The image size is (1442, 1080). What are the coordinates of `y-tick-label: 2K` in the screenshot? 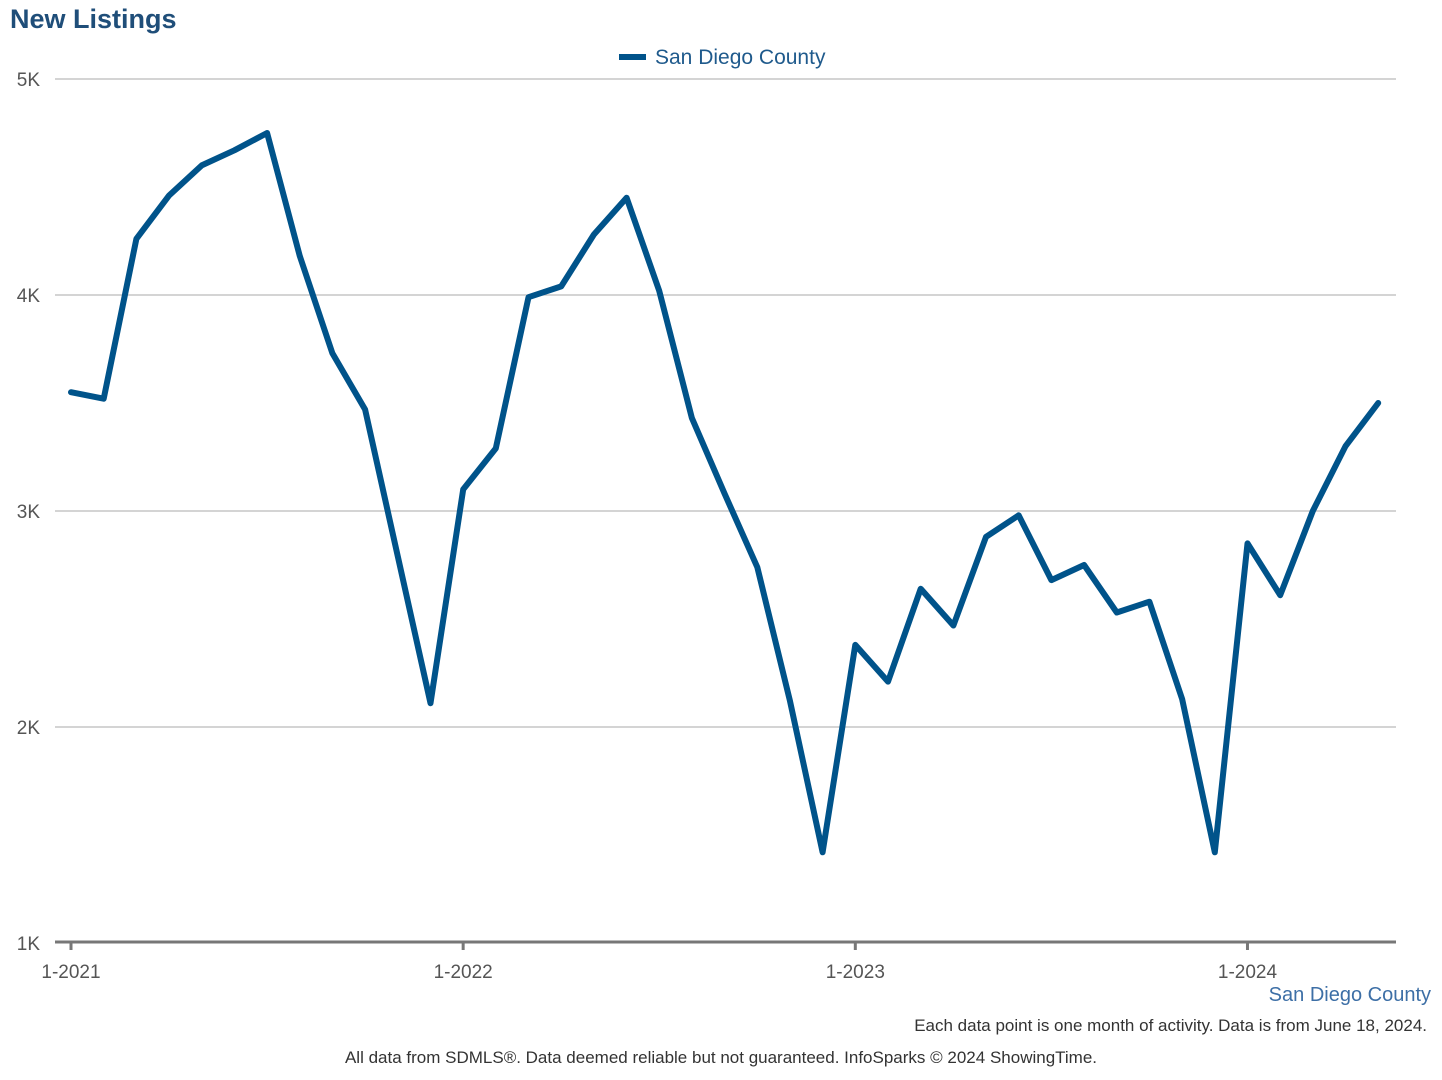 It's located at (29, 728).